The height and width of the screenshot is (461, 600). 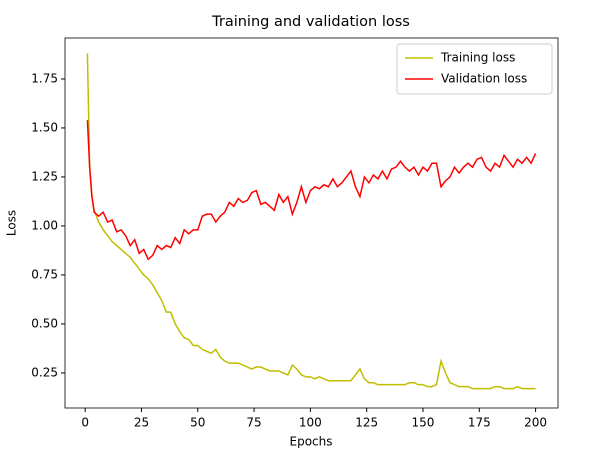 What do you see at coordinates (44, 274) in the screenshot?
I see `y-tick-label: 0.75` at bounding box center [44, 274].